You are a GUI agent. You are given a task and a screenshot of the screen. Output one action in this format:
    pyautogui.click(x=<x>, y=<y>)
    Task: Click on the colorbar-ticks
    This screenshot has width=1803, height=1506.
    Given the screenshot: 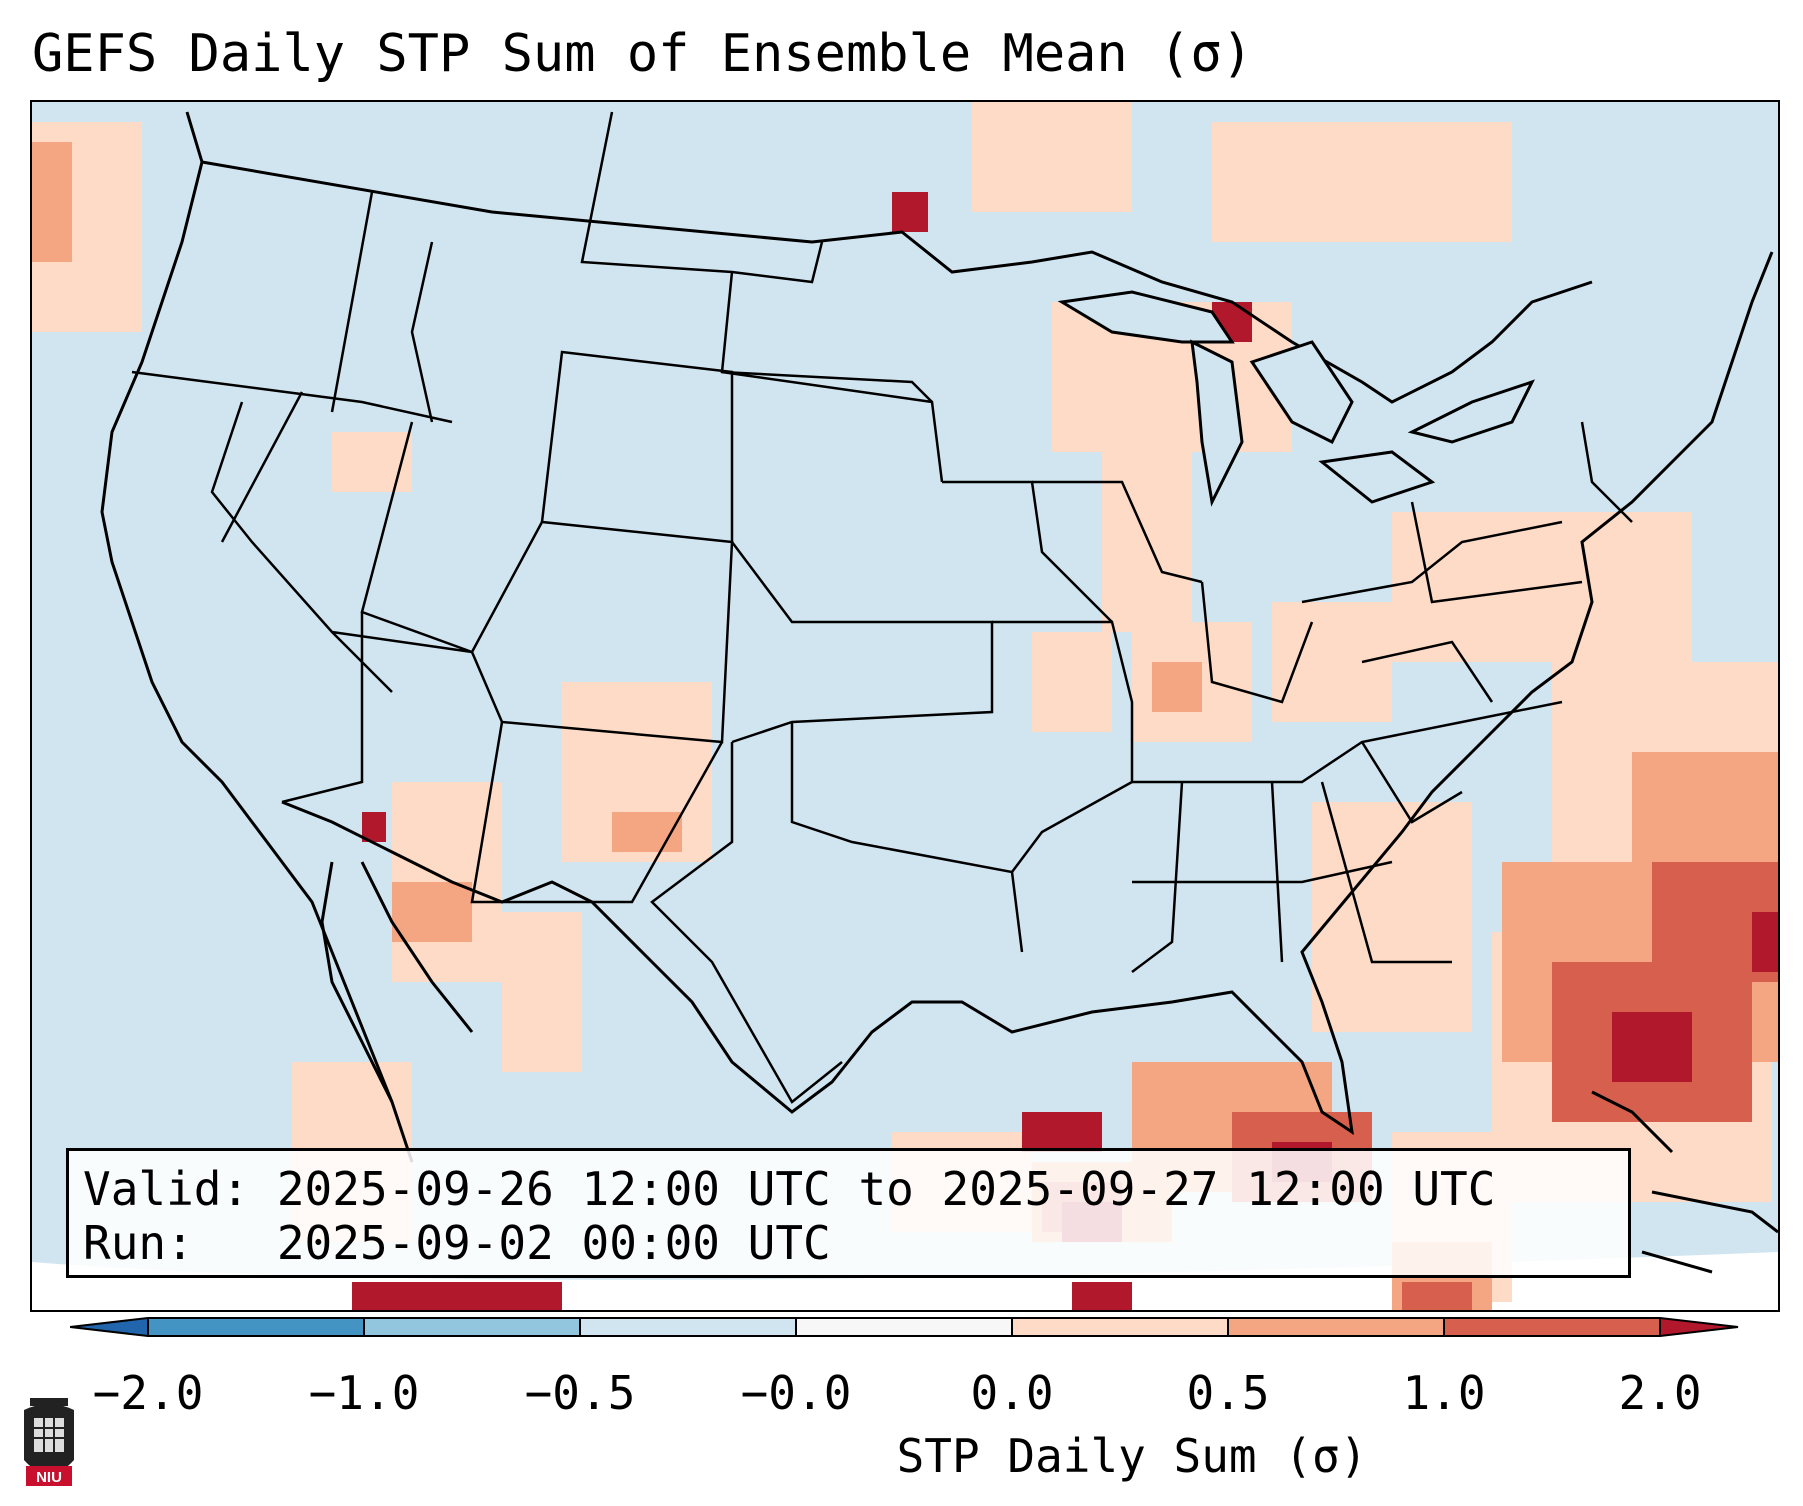 What is the action you would take?
    pyautogui.click(x=904, y=1327)
    